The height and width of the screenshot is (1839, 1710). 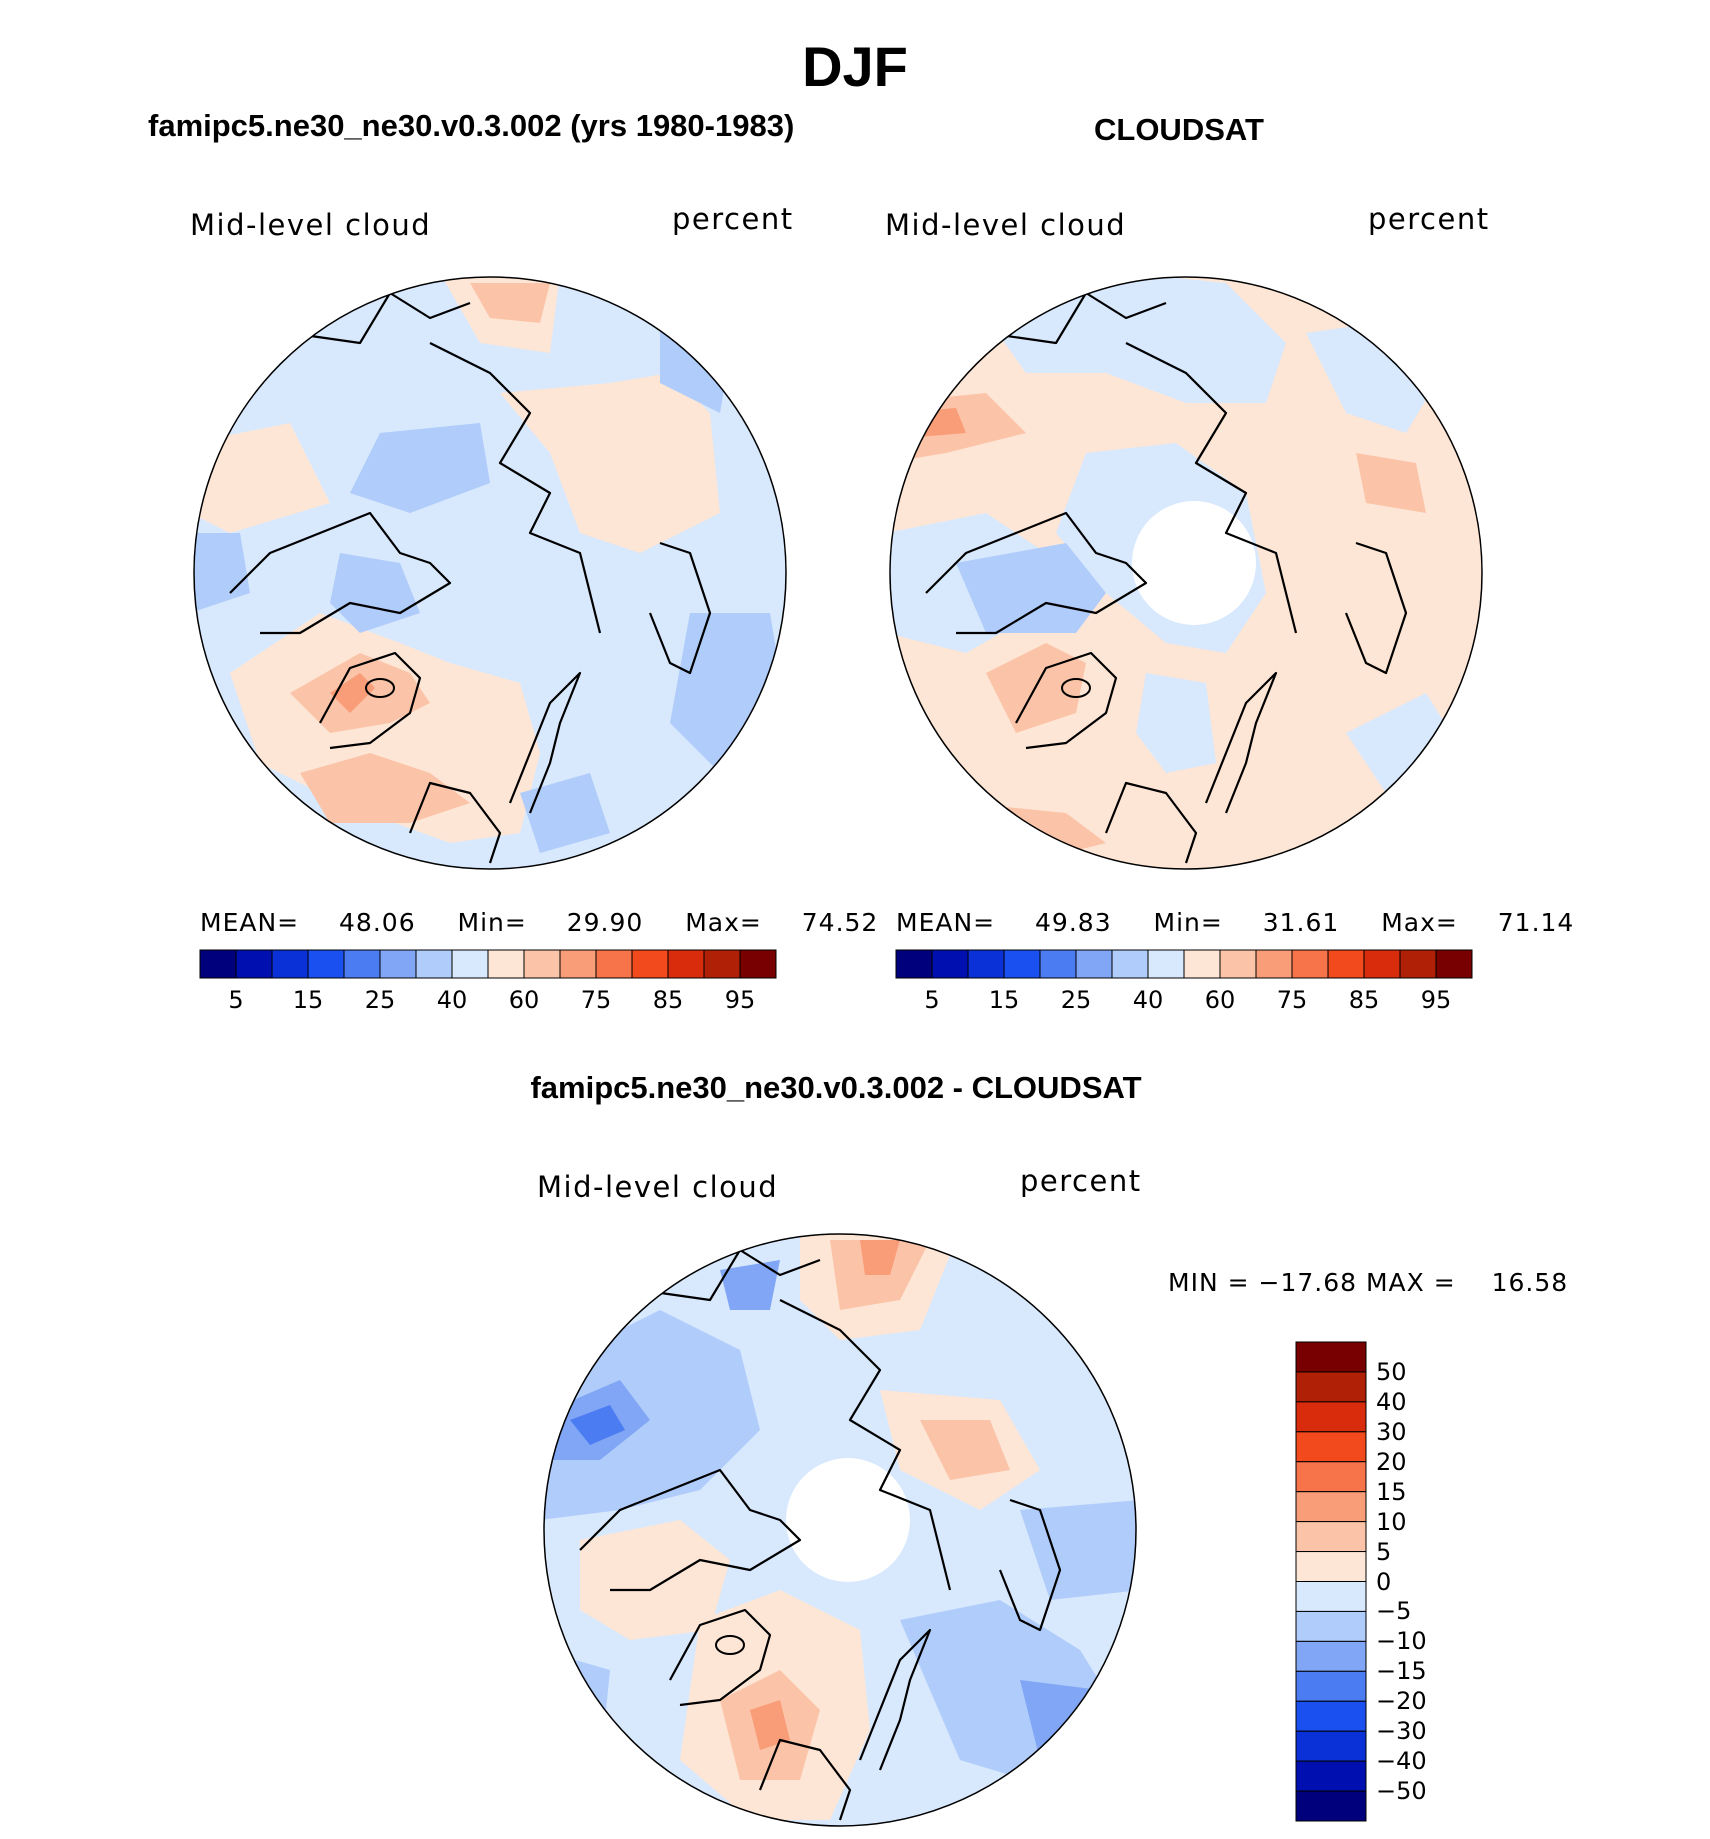 I want to click on left-min-value: 29.90, so click(x=605, y=922).